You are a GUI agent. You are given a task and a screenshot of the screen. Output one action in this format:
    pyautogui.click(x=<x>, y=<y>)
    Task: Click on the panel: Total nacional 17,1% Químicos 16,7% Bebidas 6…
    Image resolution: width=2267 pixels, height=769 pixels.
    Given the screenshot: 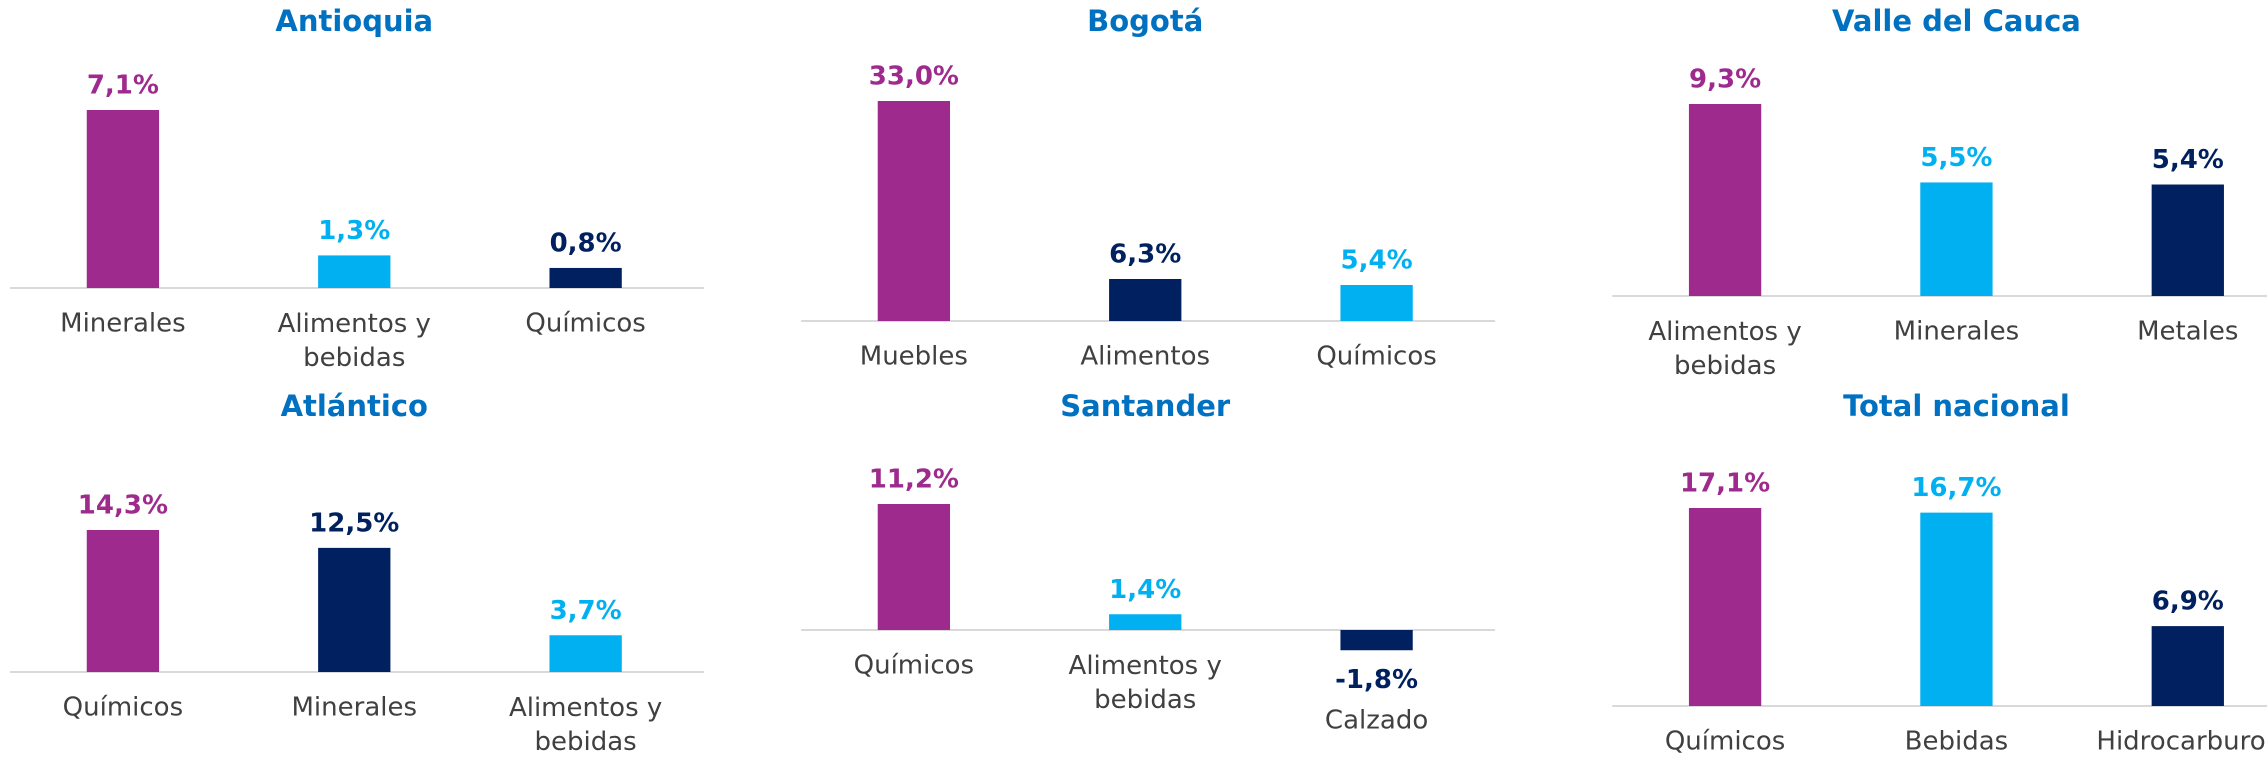 What is the action you would take?
    pyautogui.click(x=1939, y=573)
    